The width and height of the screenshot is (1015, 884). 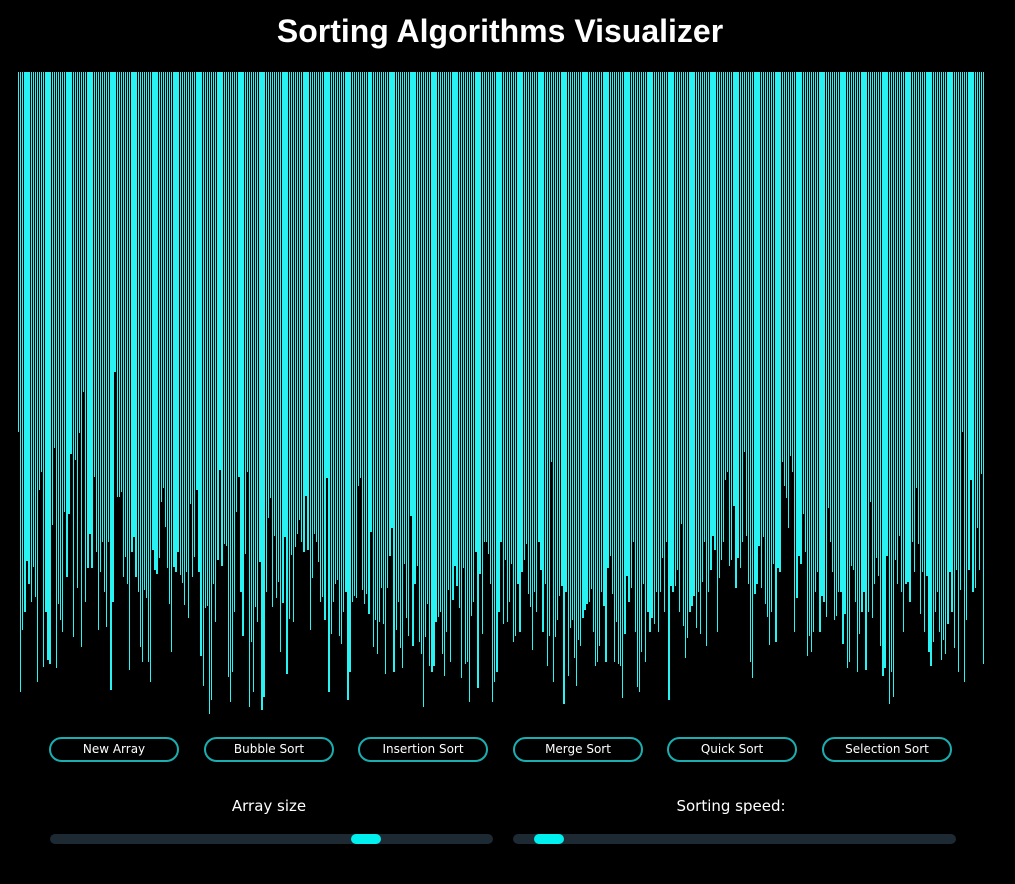 What do you see at coordinates (366, 839) in the screenshot?
I see `array-size-slider-thumb` at bounding box center [366, 839].